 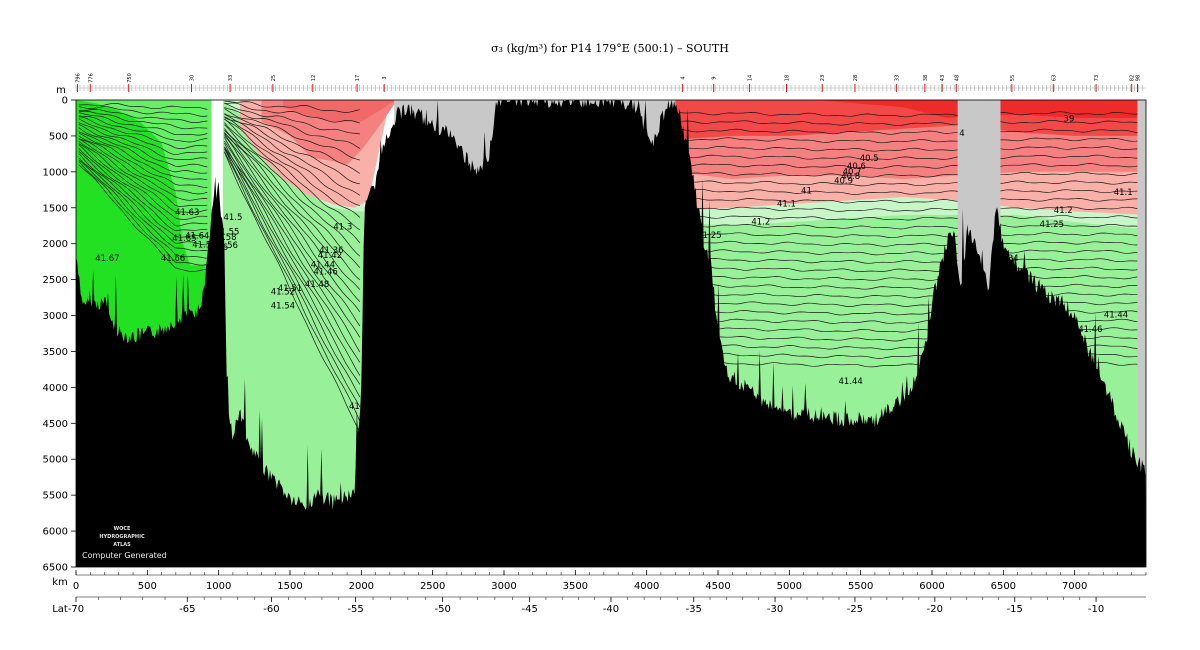 I want to click on station-label-9: 4, so click(x=683, y=77).